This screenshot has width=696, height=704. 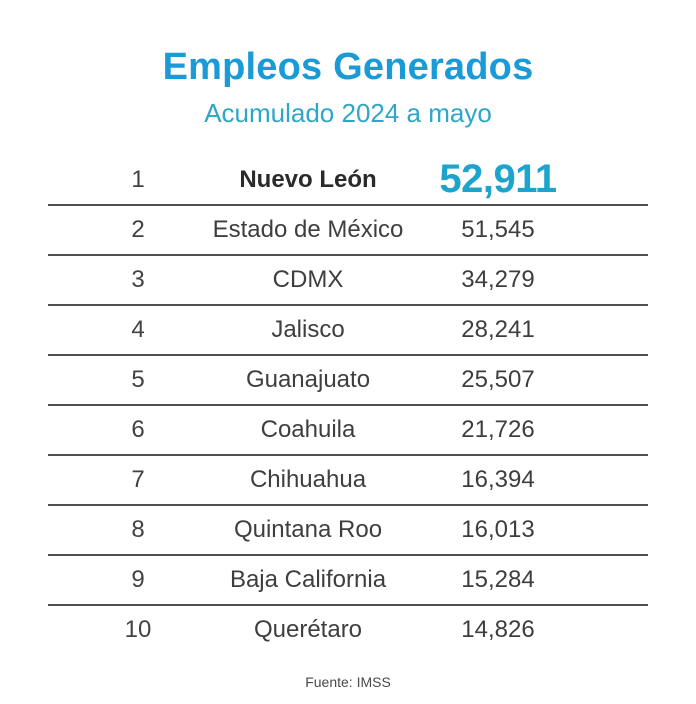 What do you see at coordinates (348, 281) in the screenshot?
I see `table-row-3: 3 CDMX 34,279` at bounding box center [348, 281].